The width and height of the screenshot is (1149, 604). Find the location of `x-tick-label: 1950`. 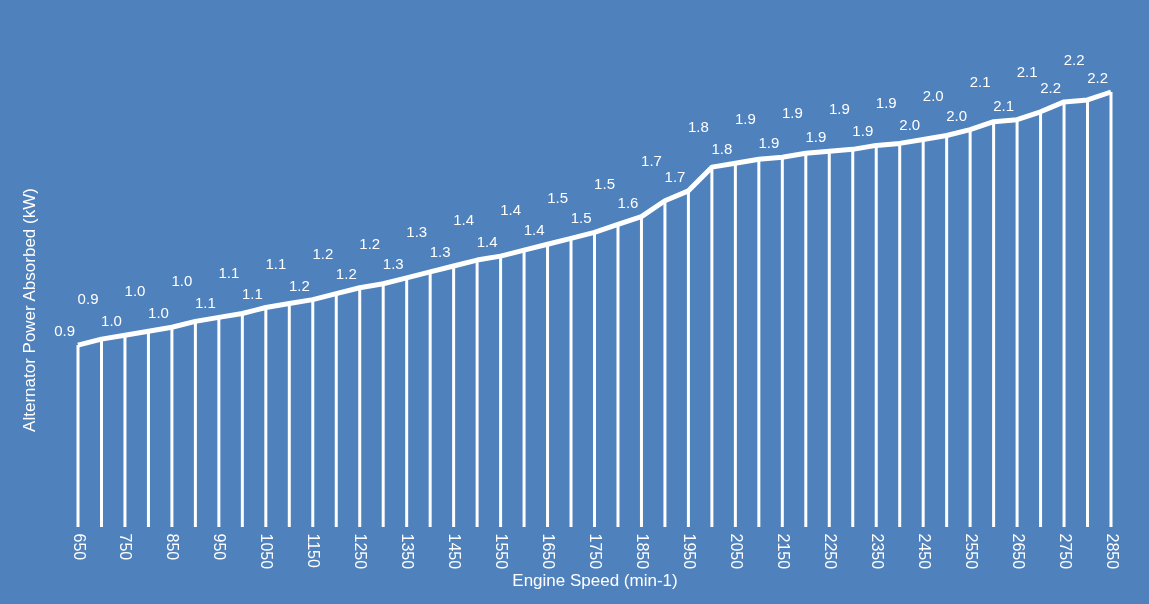

x-tick-label: 1950 is located at coordinates (689, 551).